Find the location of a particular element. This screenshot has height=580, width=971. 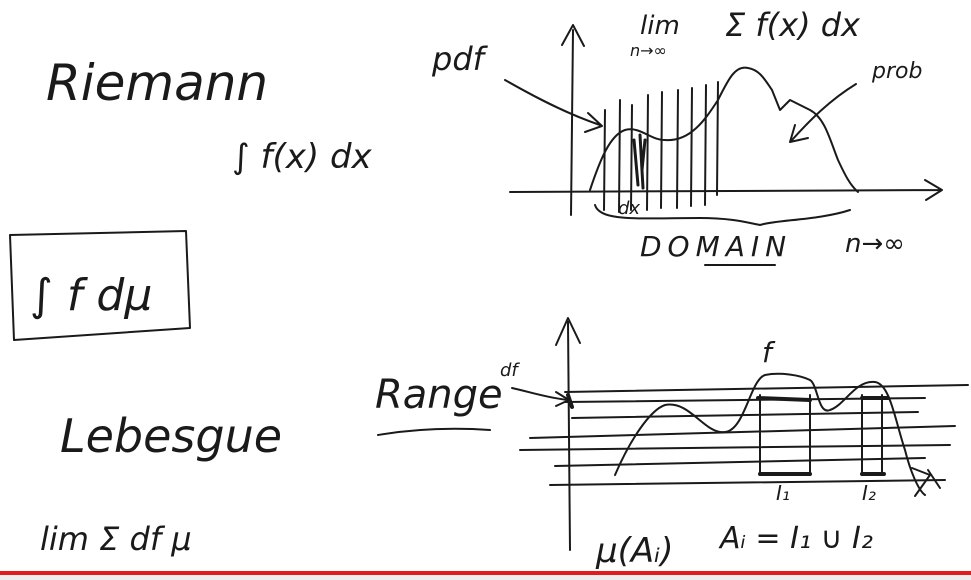

domain-y-axis is located at coordinates (573, 120).